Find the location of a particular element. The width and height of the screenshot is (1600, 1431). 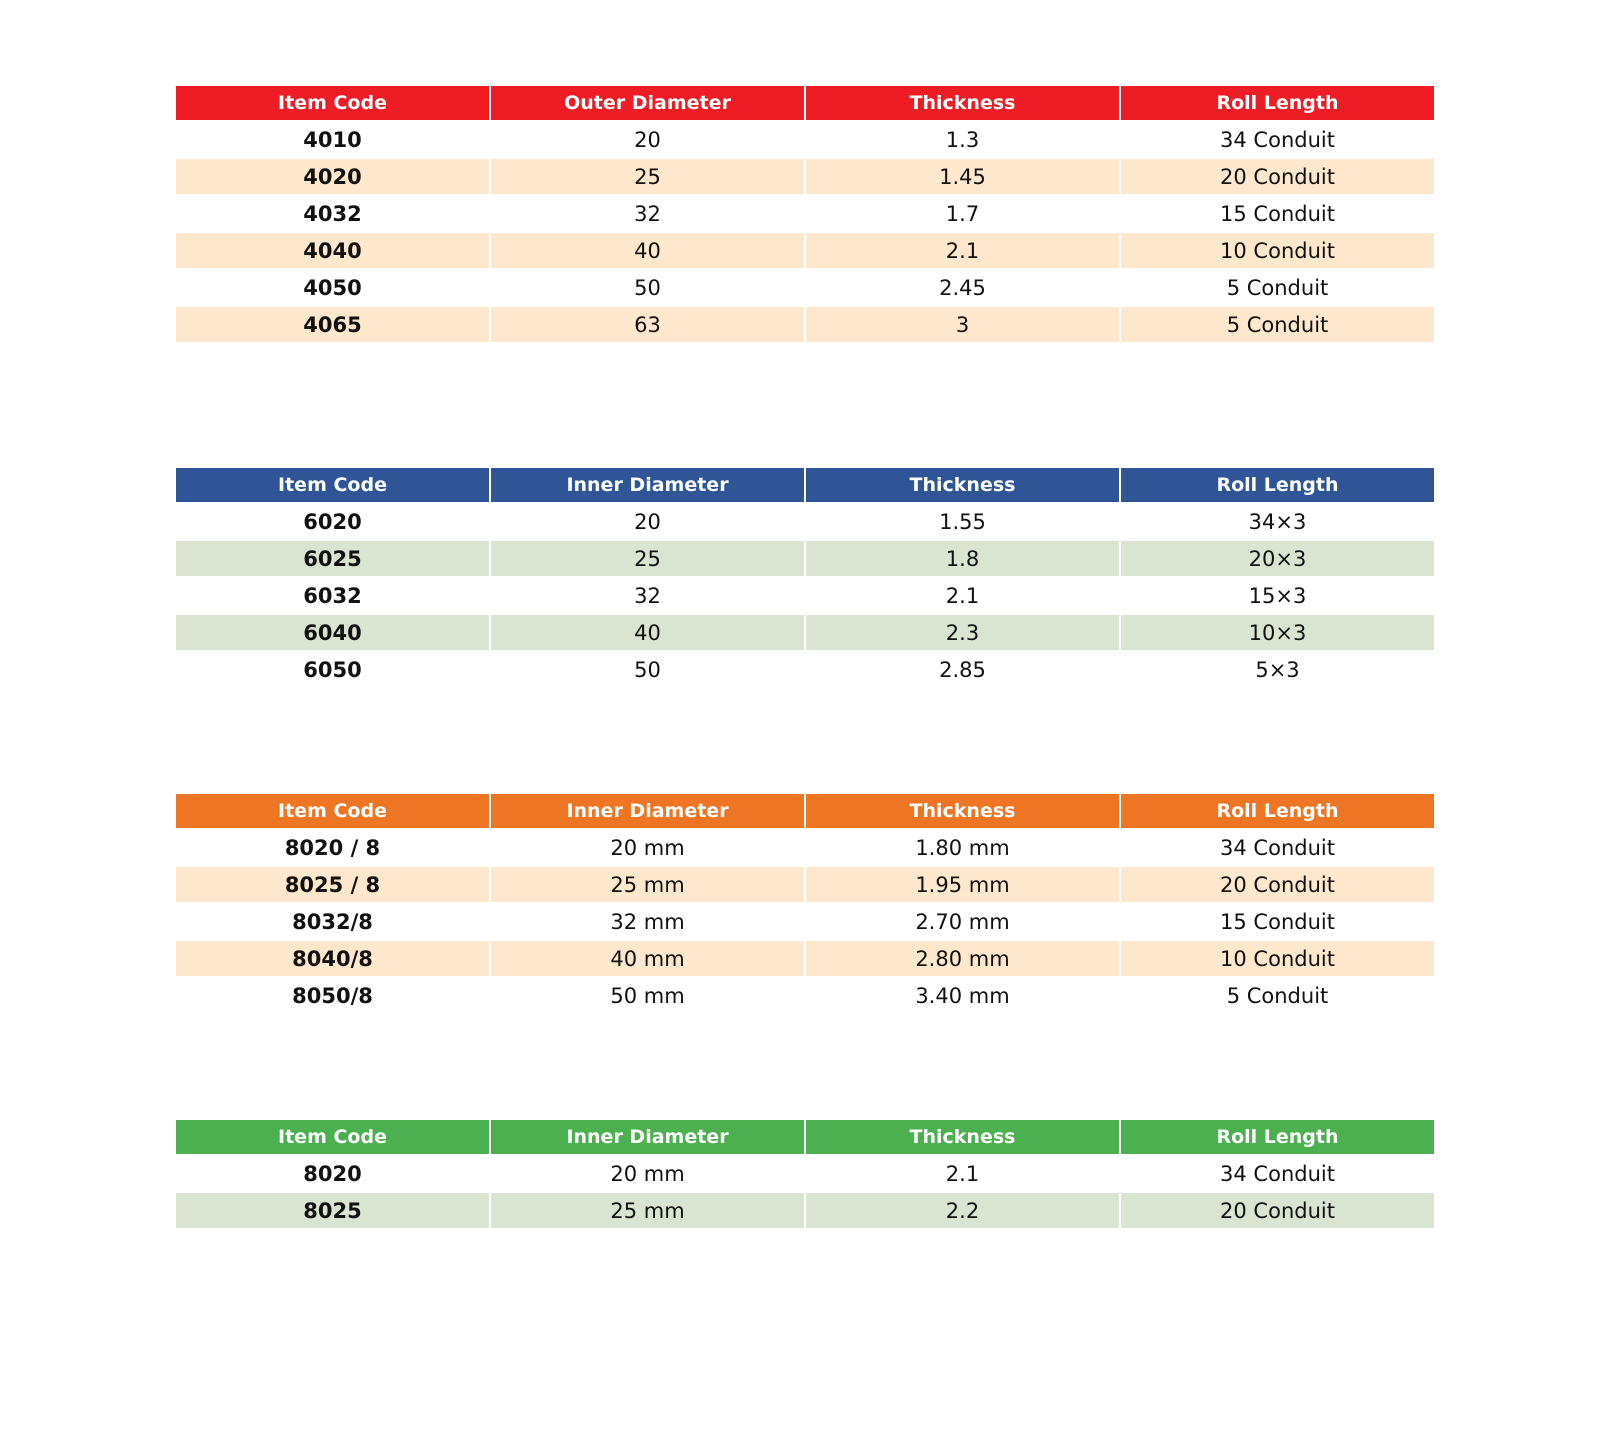

data-cell: 3 is located at coordinates (962, 324).